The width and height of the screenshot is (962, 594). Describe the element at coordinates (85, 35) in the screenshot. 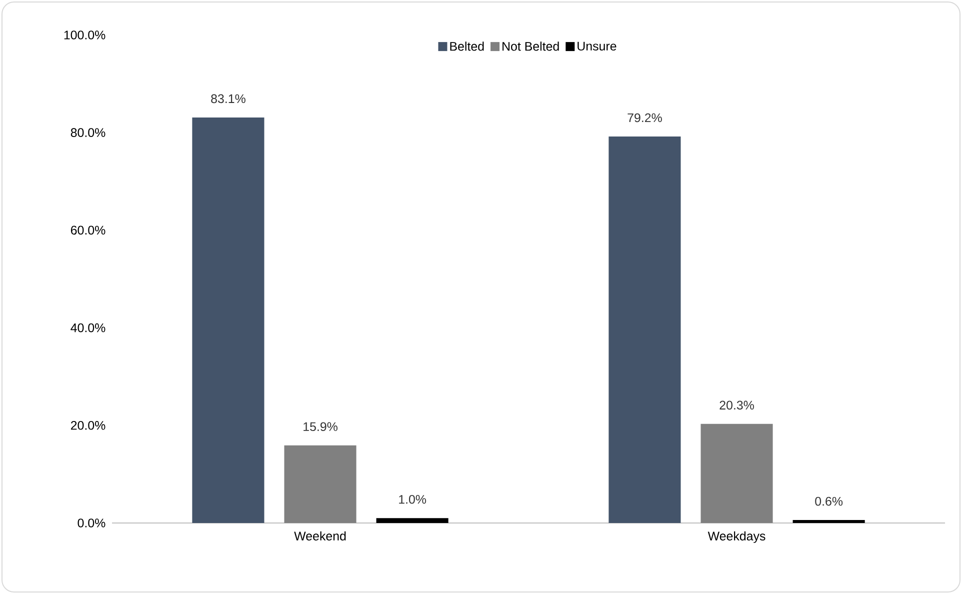

I see `y-tick-label: 100.0%` at that location.